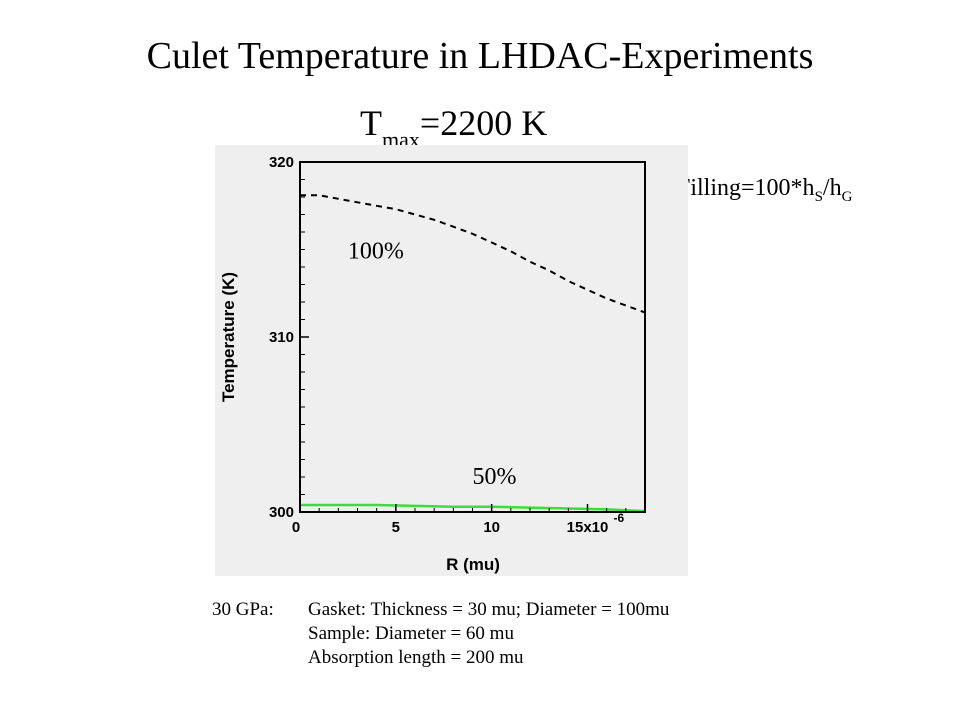 Image resolution: width=960 pixels, height=720 pixels. I want to click on filling-sub-g: G, so click(847, 197).